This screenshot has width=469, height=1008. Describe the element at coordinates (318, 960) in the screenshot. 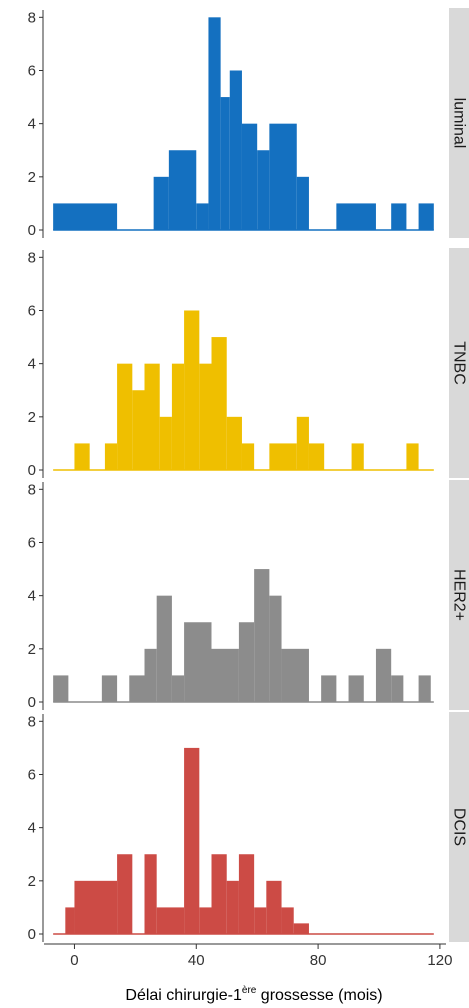

I see `x-tick-label: 80` at that location.